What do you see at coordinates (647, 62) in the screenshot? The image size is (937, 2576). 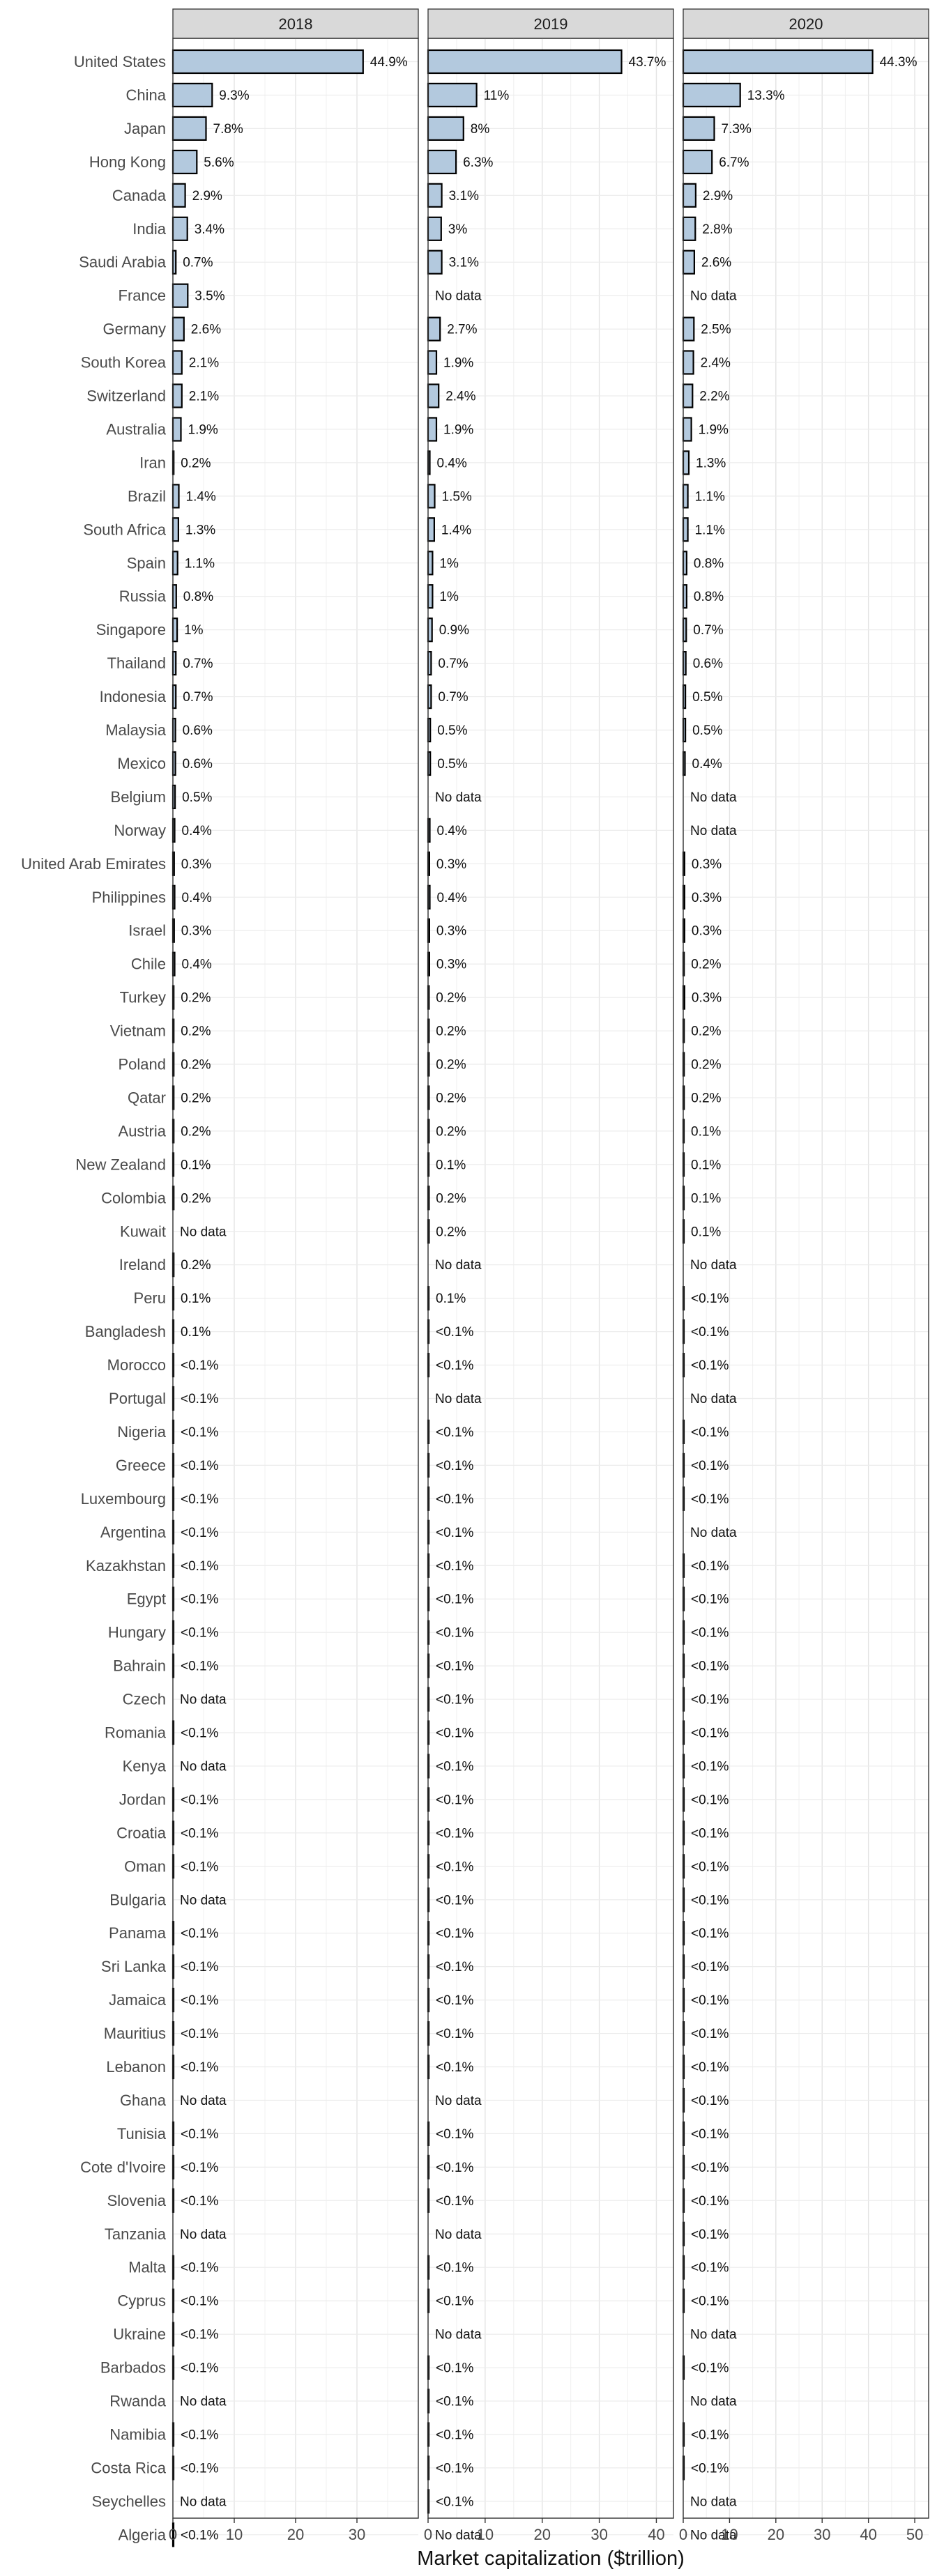 I see `bar-value-label: 43.7%` at bounding box center [647, 62].